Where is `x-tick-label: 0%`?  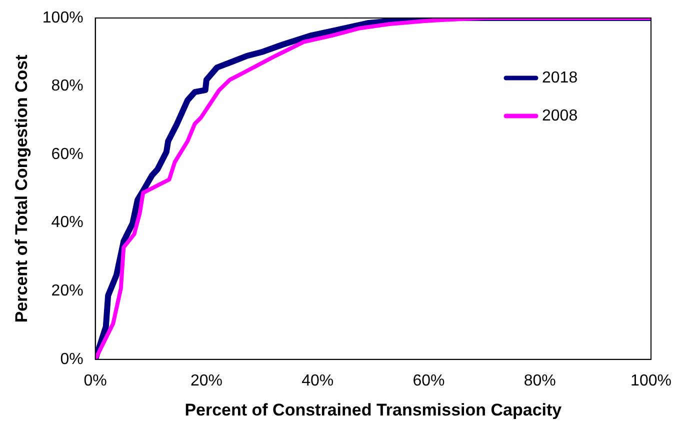
x-tick-label: 0% is located at coordinates (95, 381).